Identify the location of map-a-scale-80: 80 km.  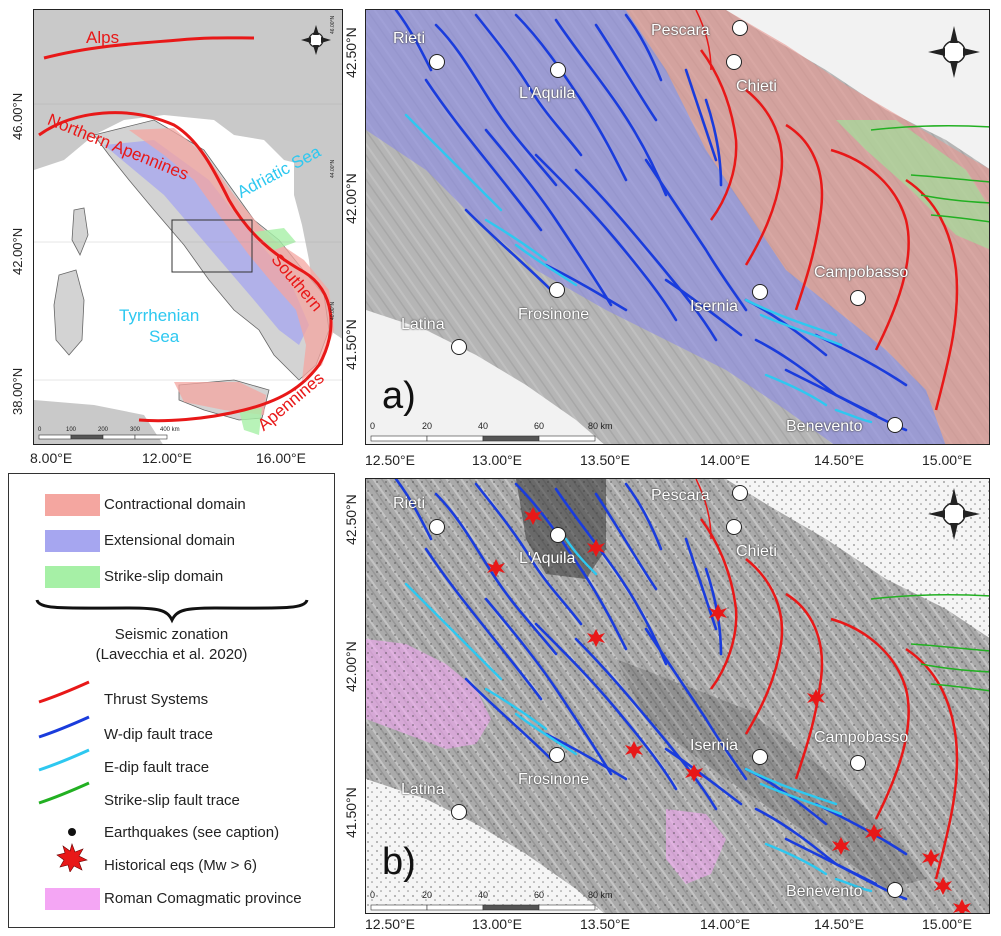
(600, 426).